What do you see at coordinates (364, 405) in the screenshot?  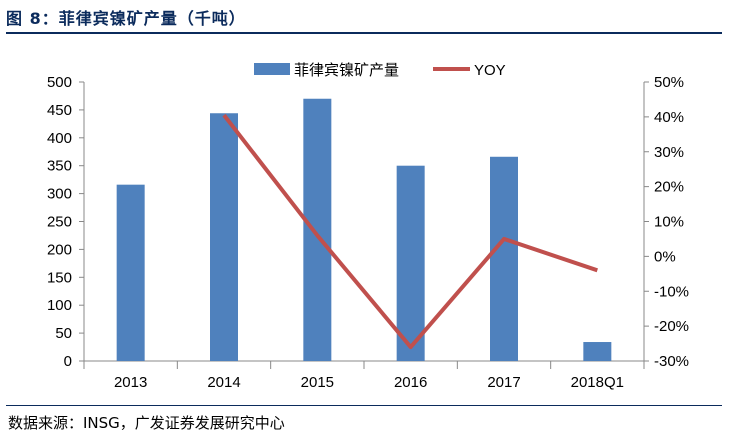 I see `footer-rule` at bounding box center [364, 405].